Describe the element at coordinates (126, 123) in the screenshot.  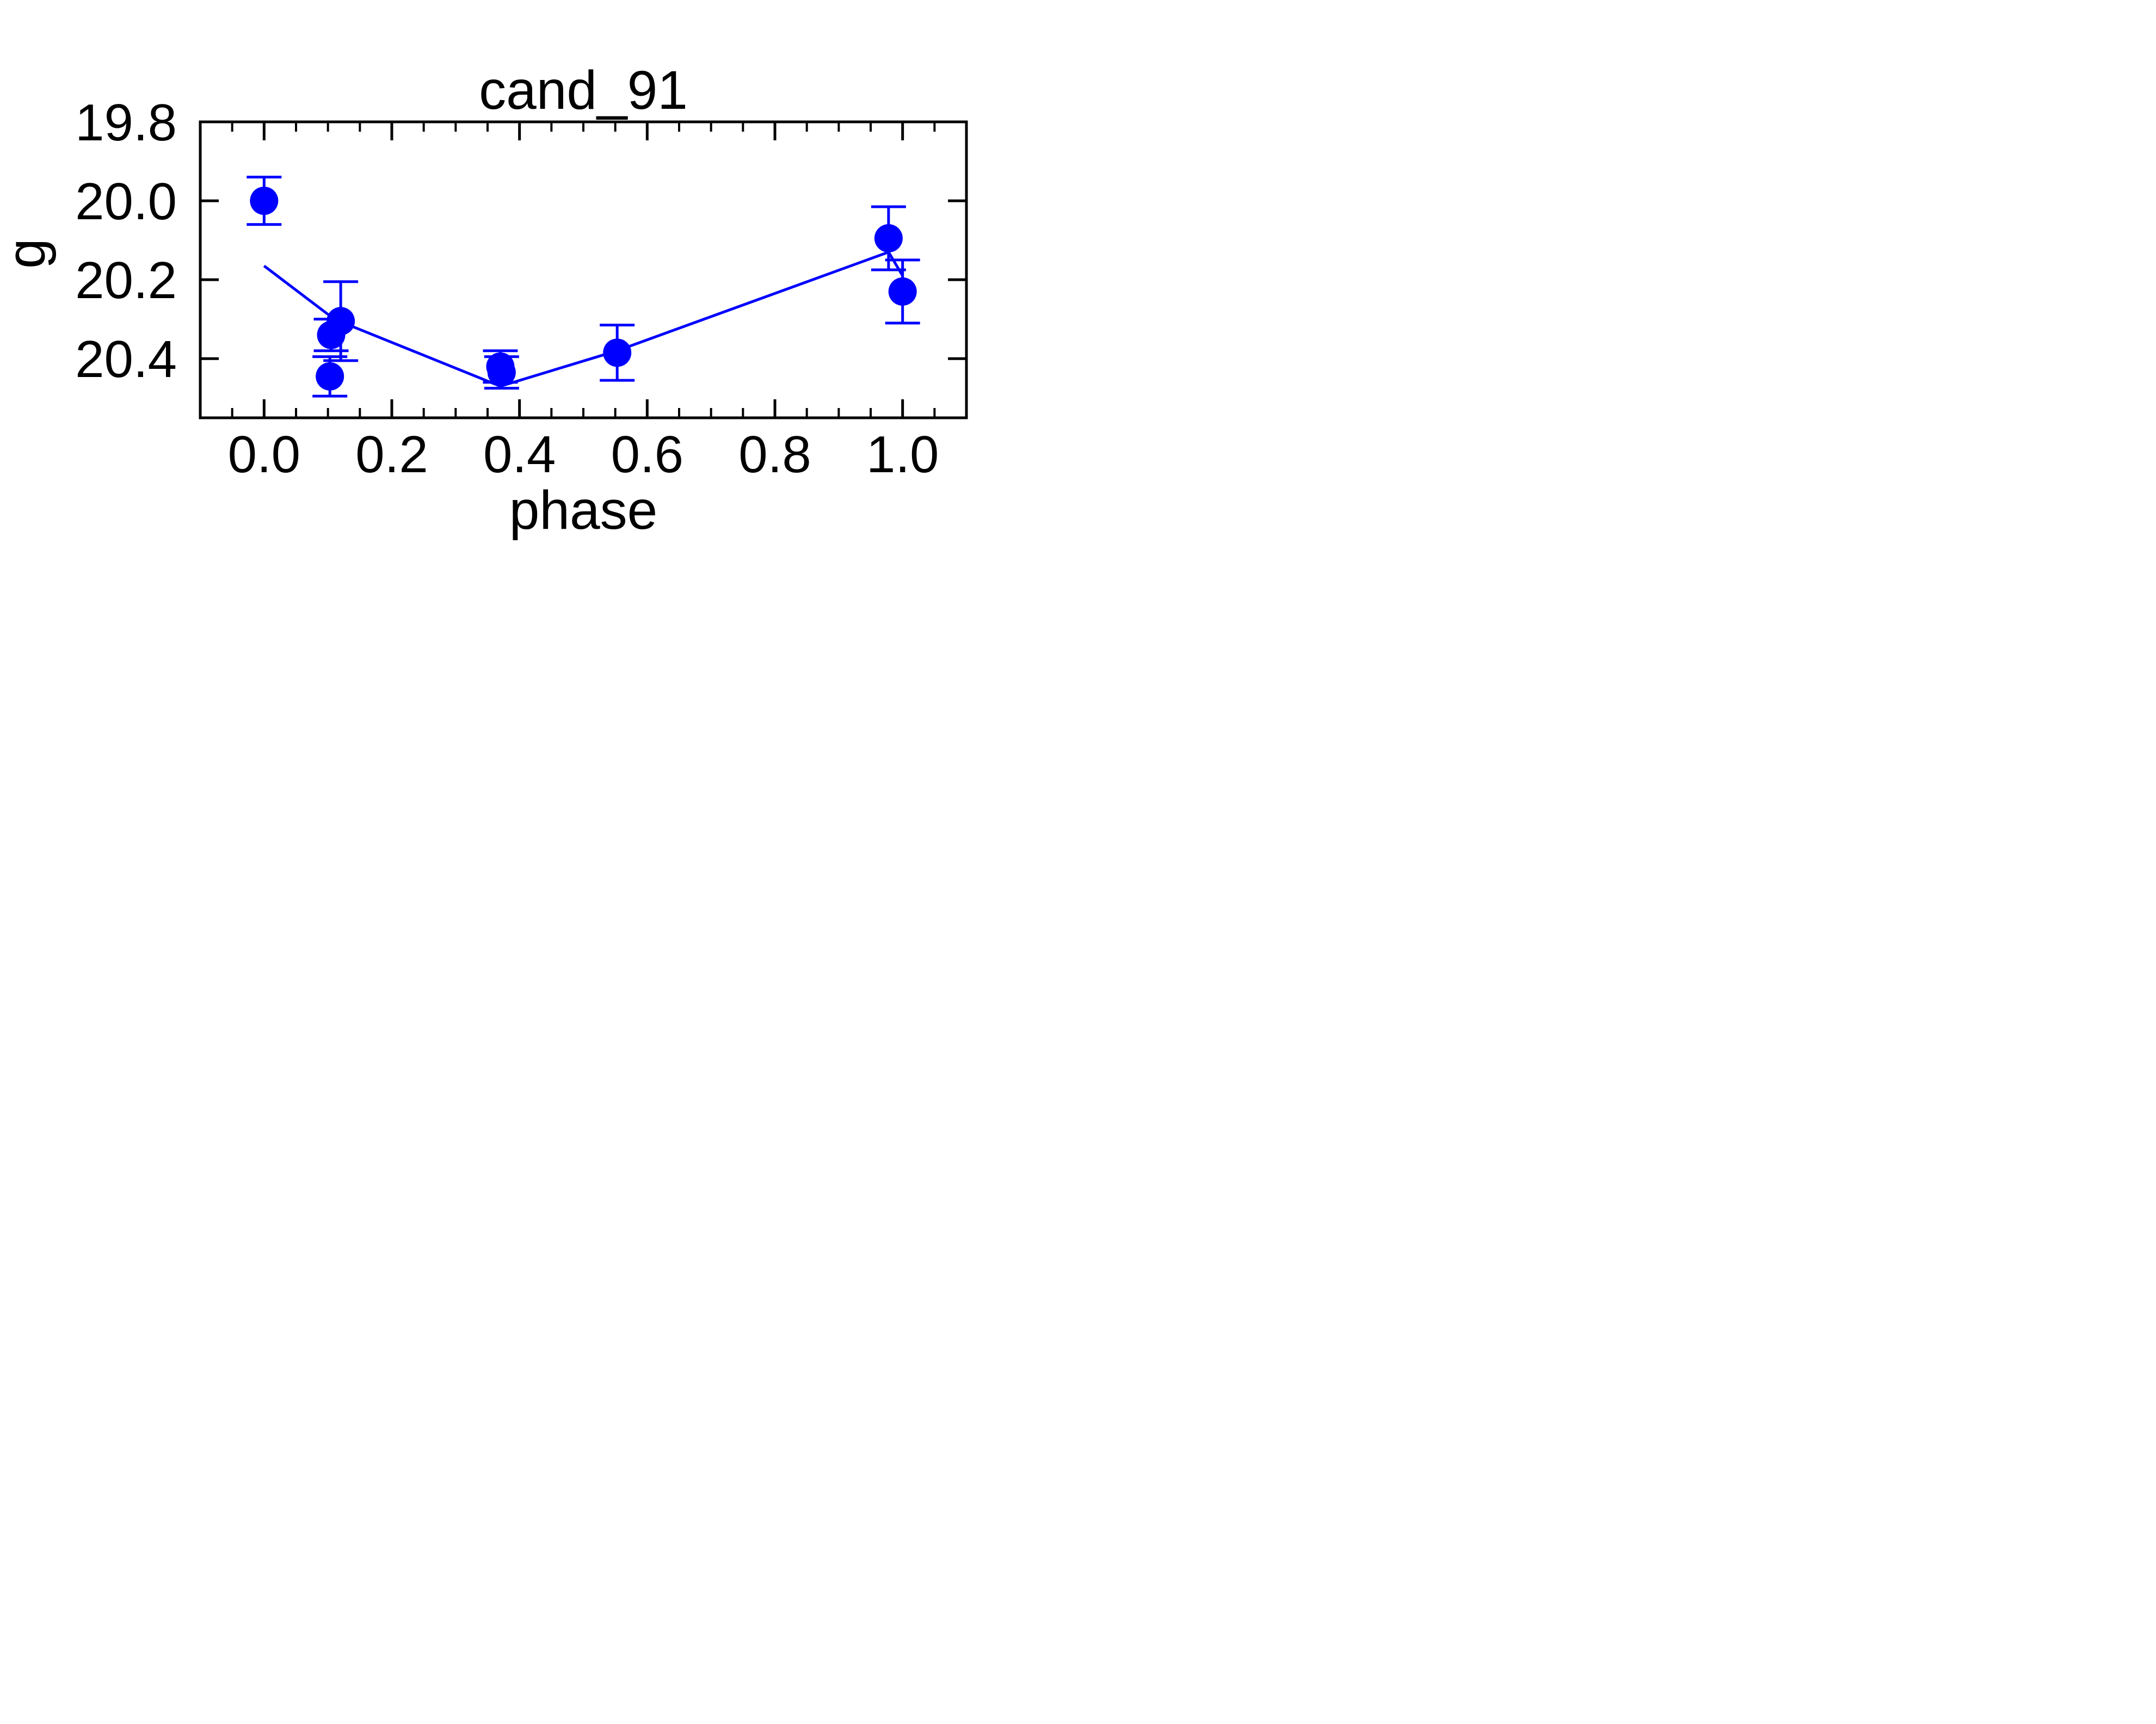
I see `y-tick-label: 19.8` at that location.